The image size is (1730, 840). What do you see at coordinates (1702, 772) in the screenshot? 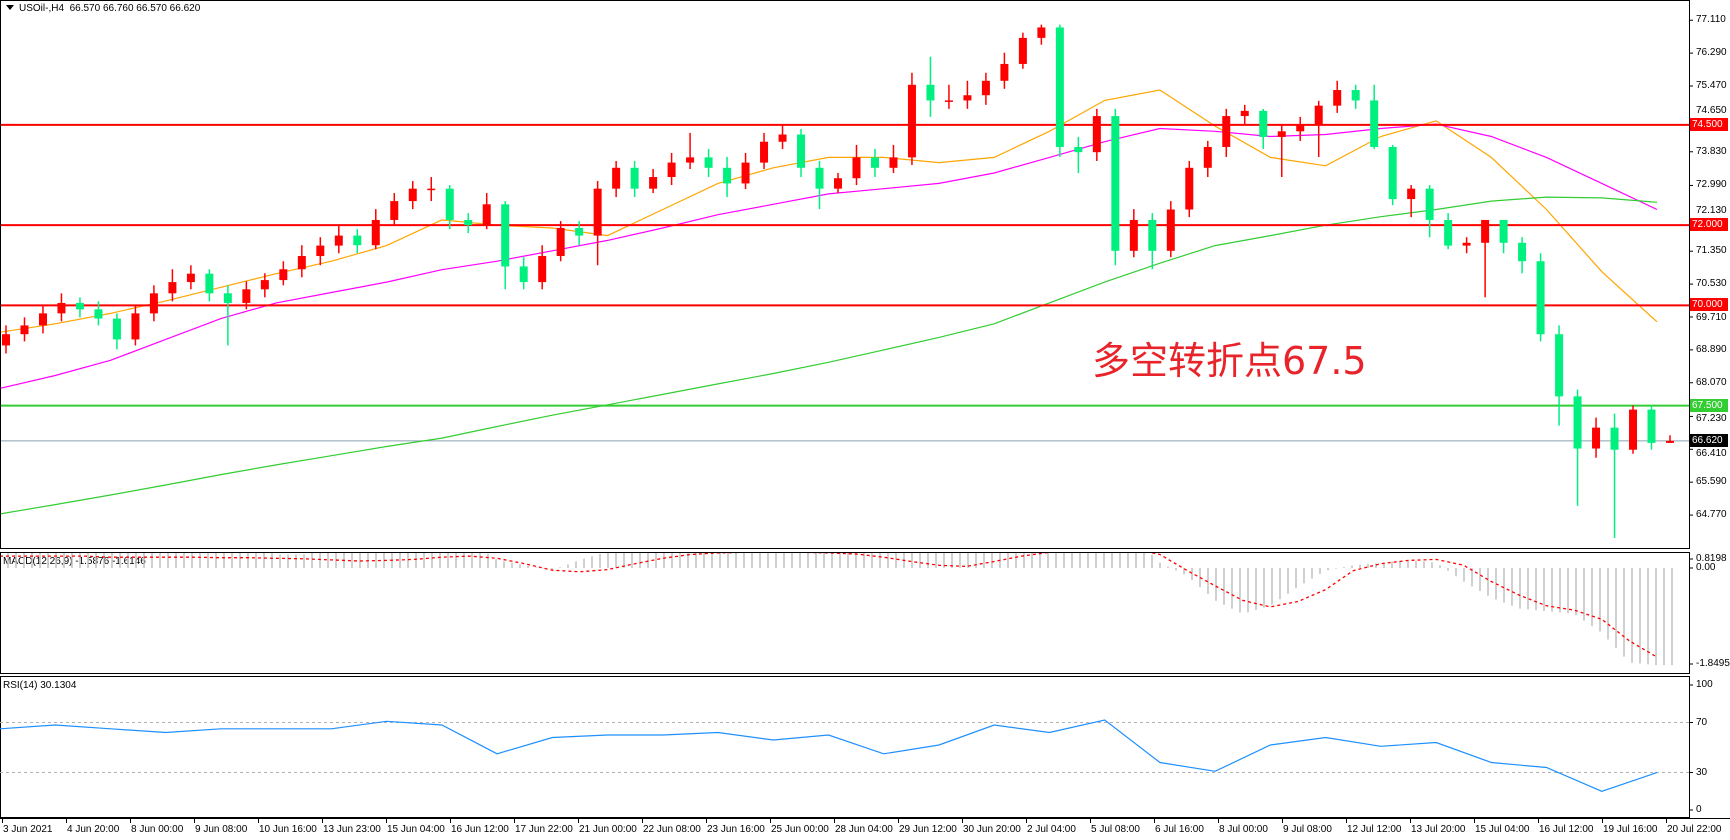
I see `rsi-tick-label: 30` at bounding box center [1702, 772].